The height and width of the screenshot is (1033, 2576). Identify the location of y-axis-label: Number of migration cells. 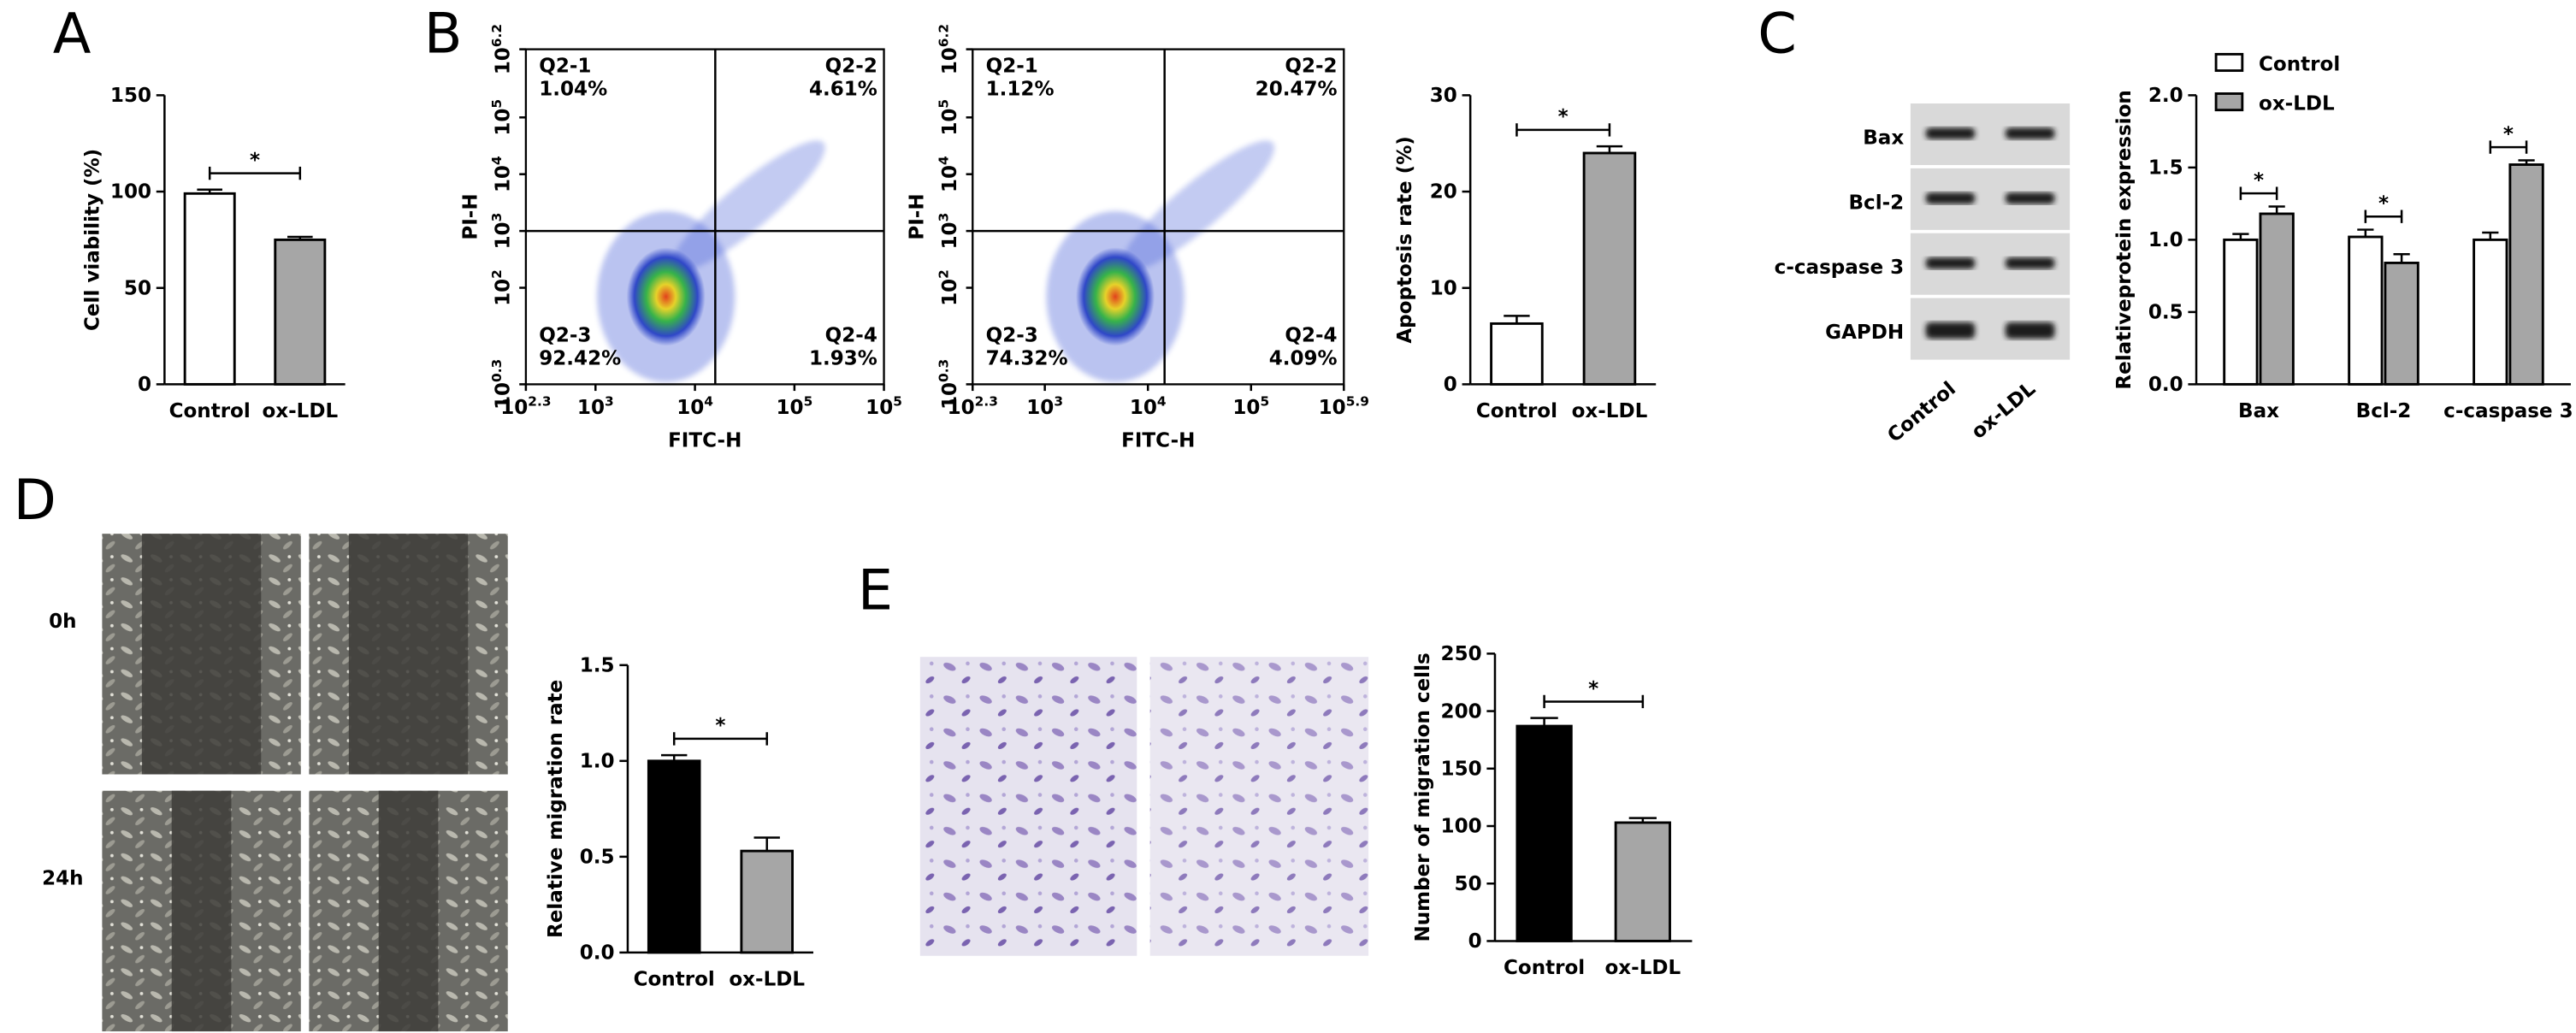
(1423, 797).